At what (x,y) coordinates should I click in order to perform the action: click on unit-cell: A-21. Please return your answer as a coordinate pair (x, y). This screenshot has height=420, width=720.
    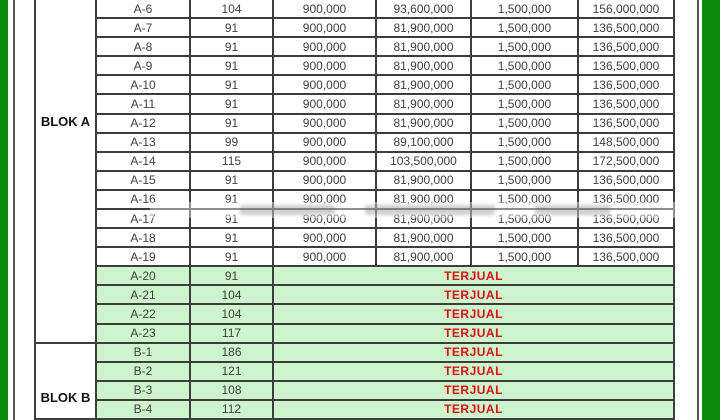
    Looking at the image, I should click on (143, 295).